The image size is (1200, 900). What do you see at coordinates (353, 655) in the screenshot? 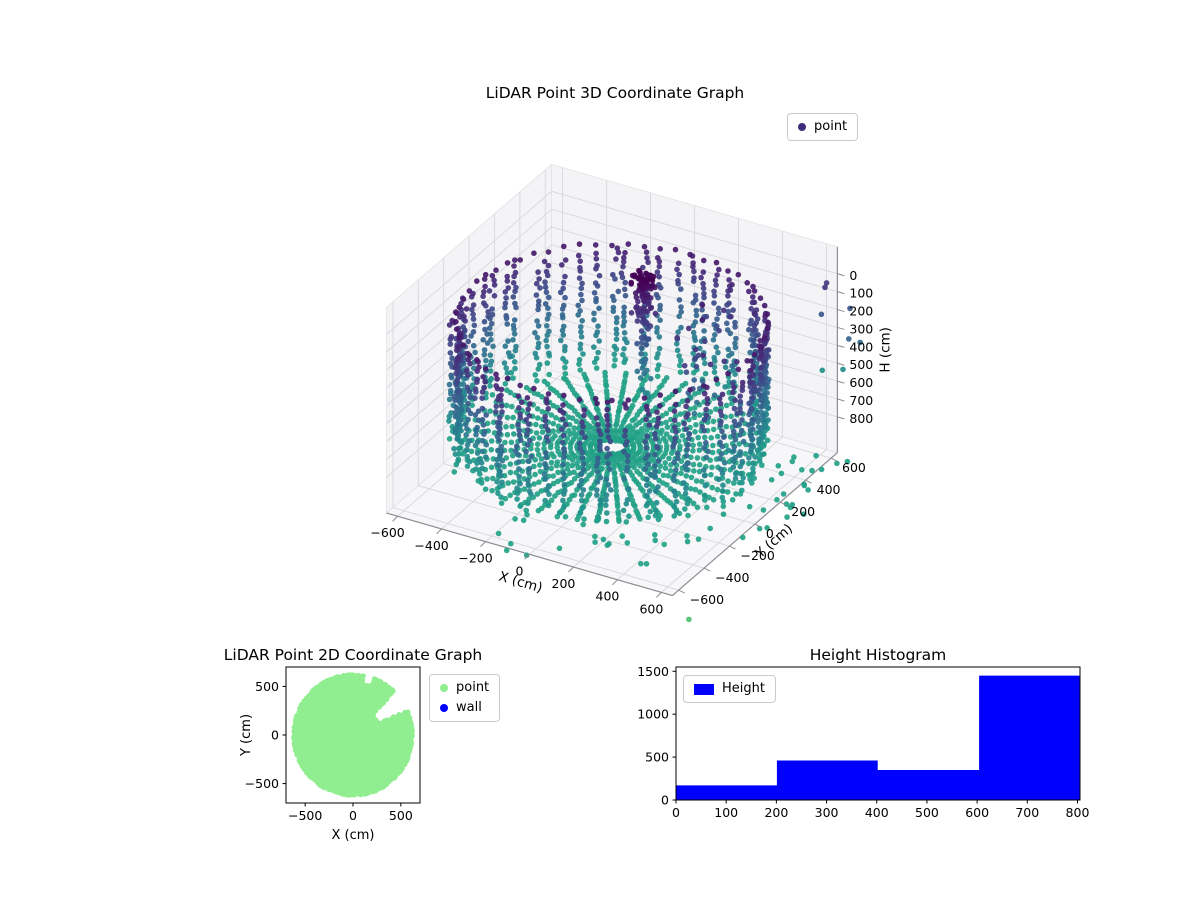
I see `chart-2d-title: LiDAR Point 2D Coordinate Graph` at bounding box center [353, 655].